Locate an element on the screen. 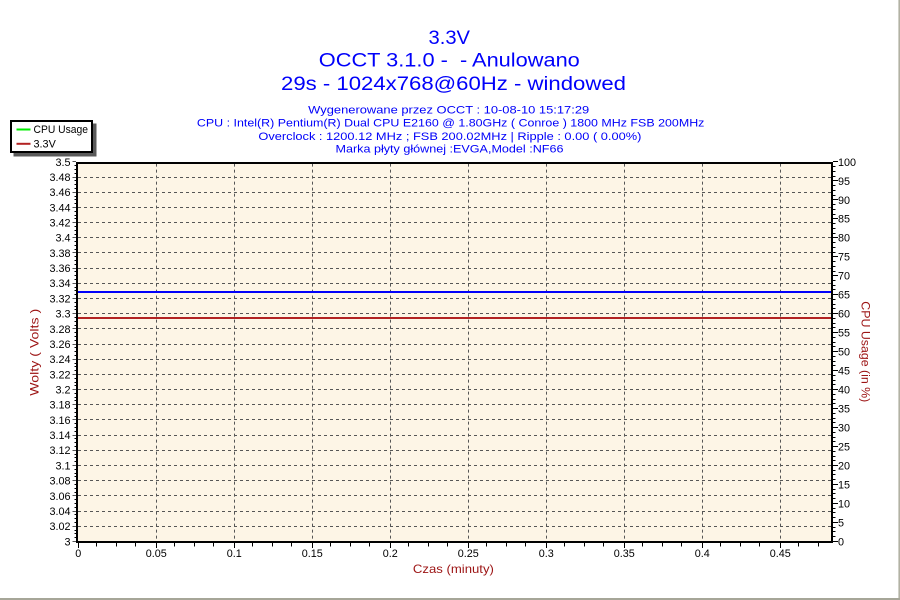  svg-text: OCCT 3.1.0 - - Anulowano is located at coordinates (449, 60).